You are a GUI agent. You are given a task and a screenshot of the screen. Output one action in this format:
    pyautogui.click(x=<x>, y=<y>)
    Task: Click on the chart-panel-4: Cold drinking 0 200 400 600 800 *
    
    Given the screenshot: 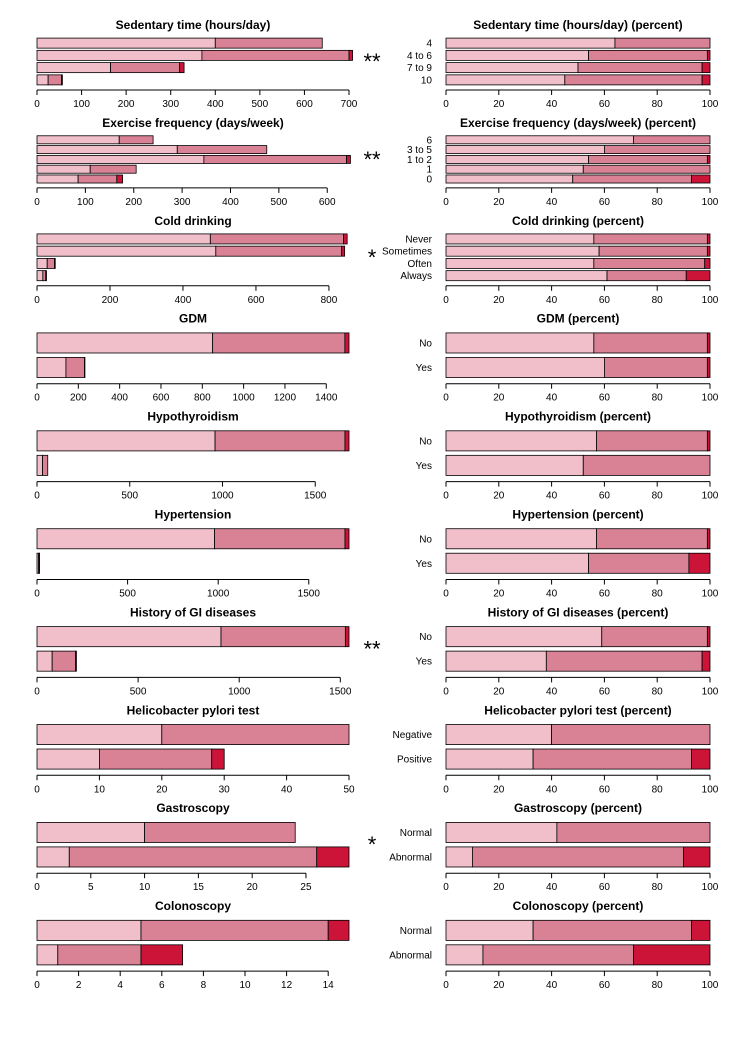 What is the action you would take?
    pyautogui.click(x=205, y=260)
    